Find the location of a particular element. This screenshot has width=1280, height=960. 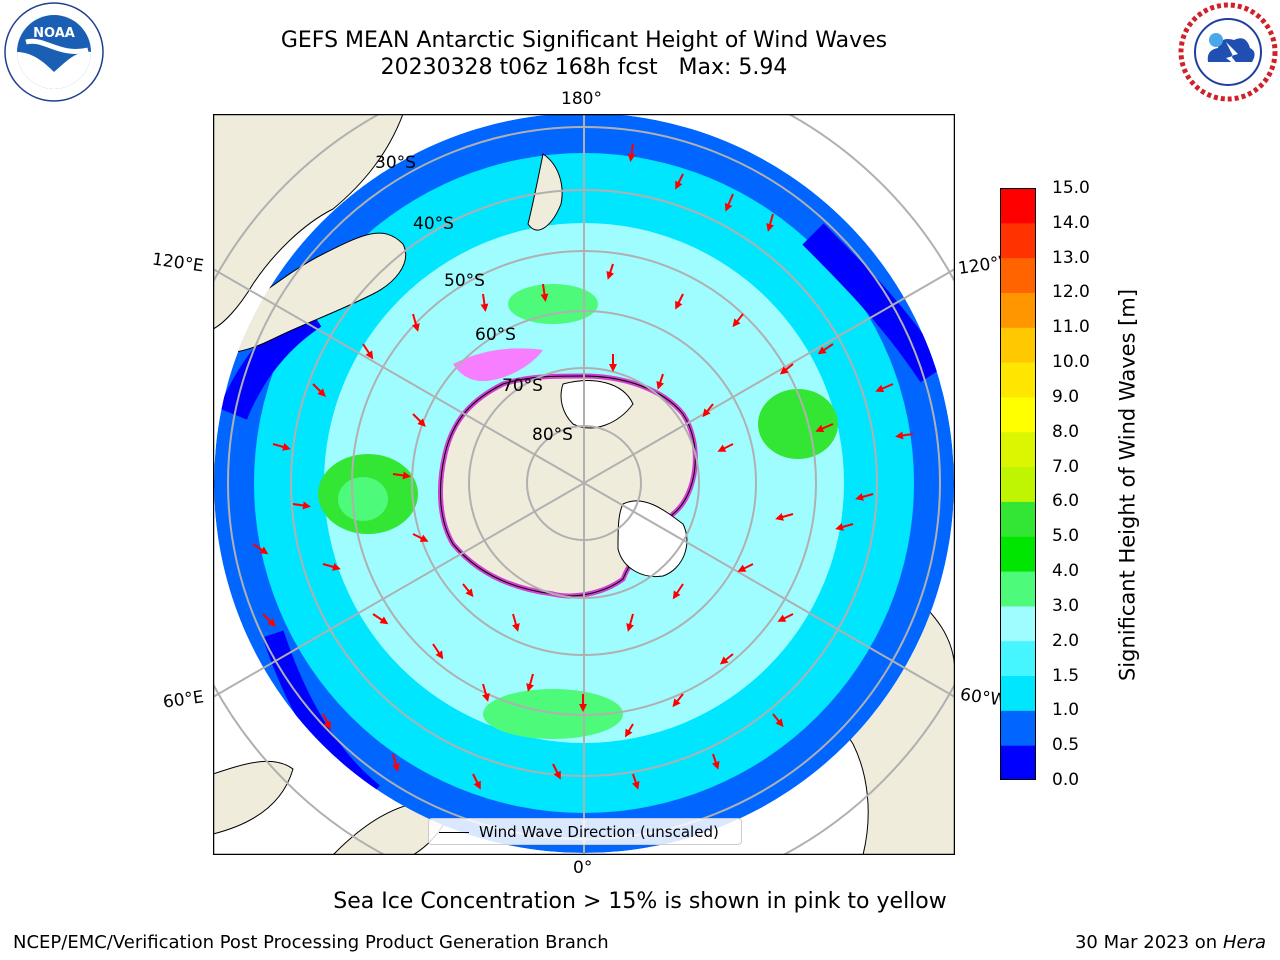

lat-label-60s: 60°S is located at coordinates (495, 335).